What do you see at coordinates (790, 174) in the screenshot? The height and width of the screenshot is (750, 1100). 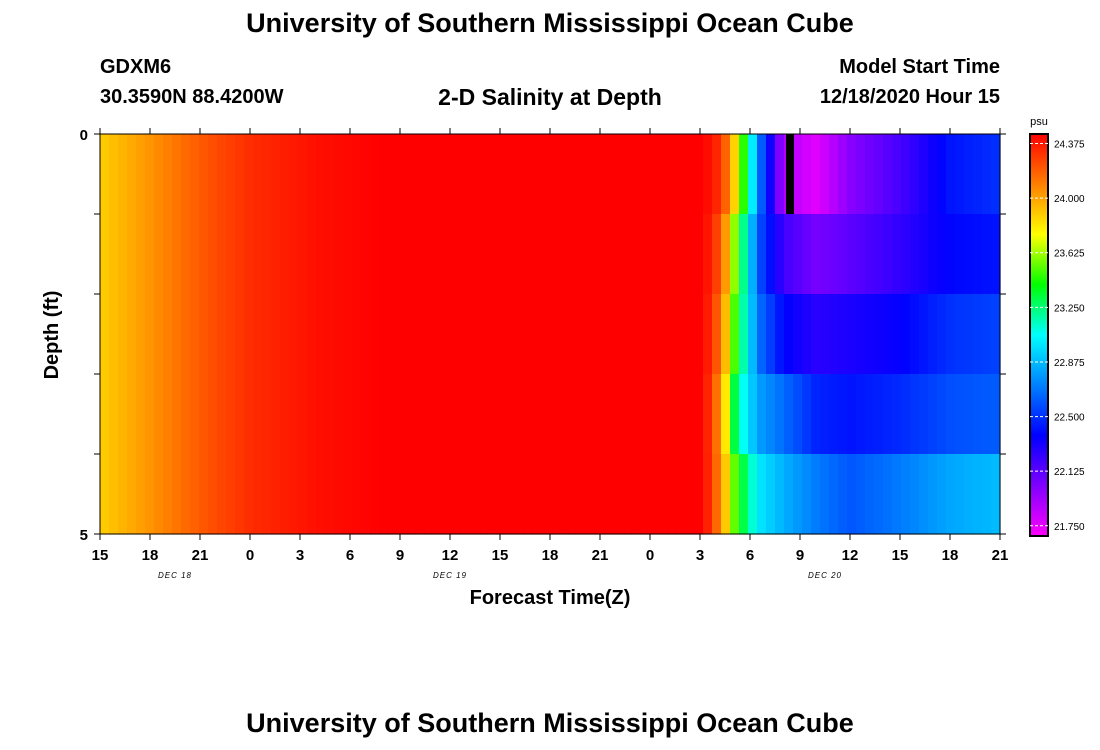 I see `missing-data-marker` at bounding box center [790, 174].